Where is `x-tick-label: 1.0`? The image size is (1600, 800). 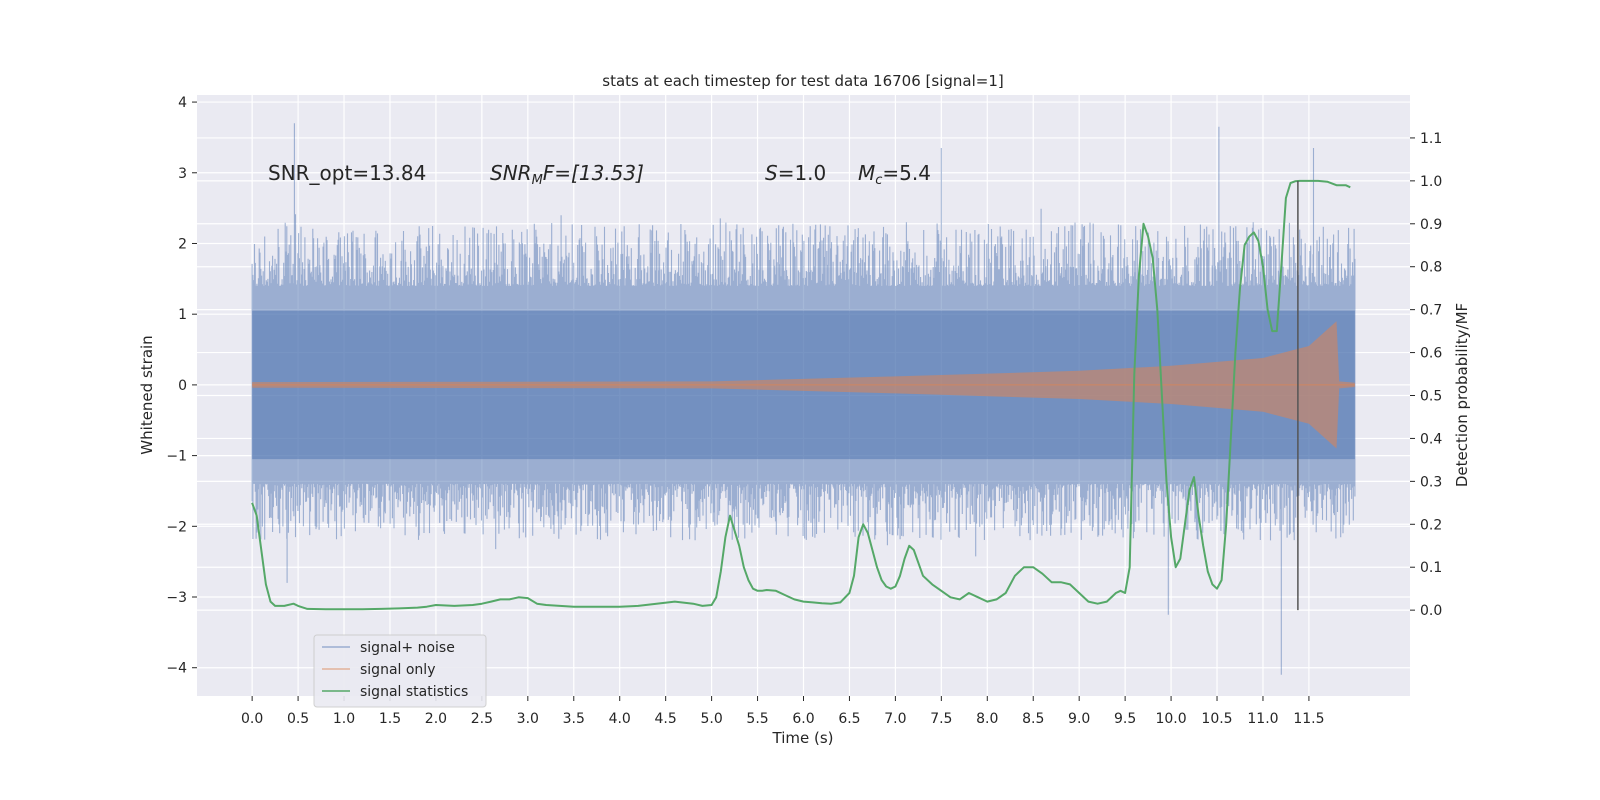
x-tick-label: 1.0 is located at coordinates (344, 719).